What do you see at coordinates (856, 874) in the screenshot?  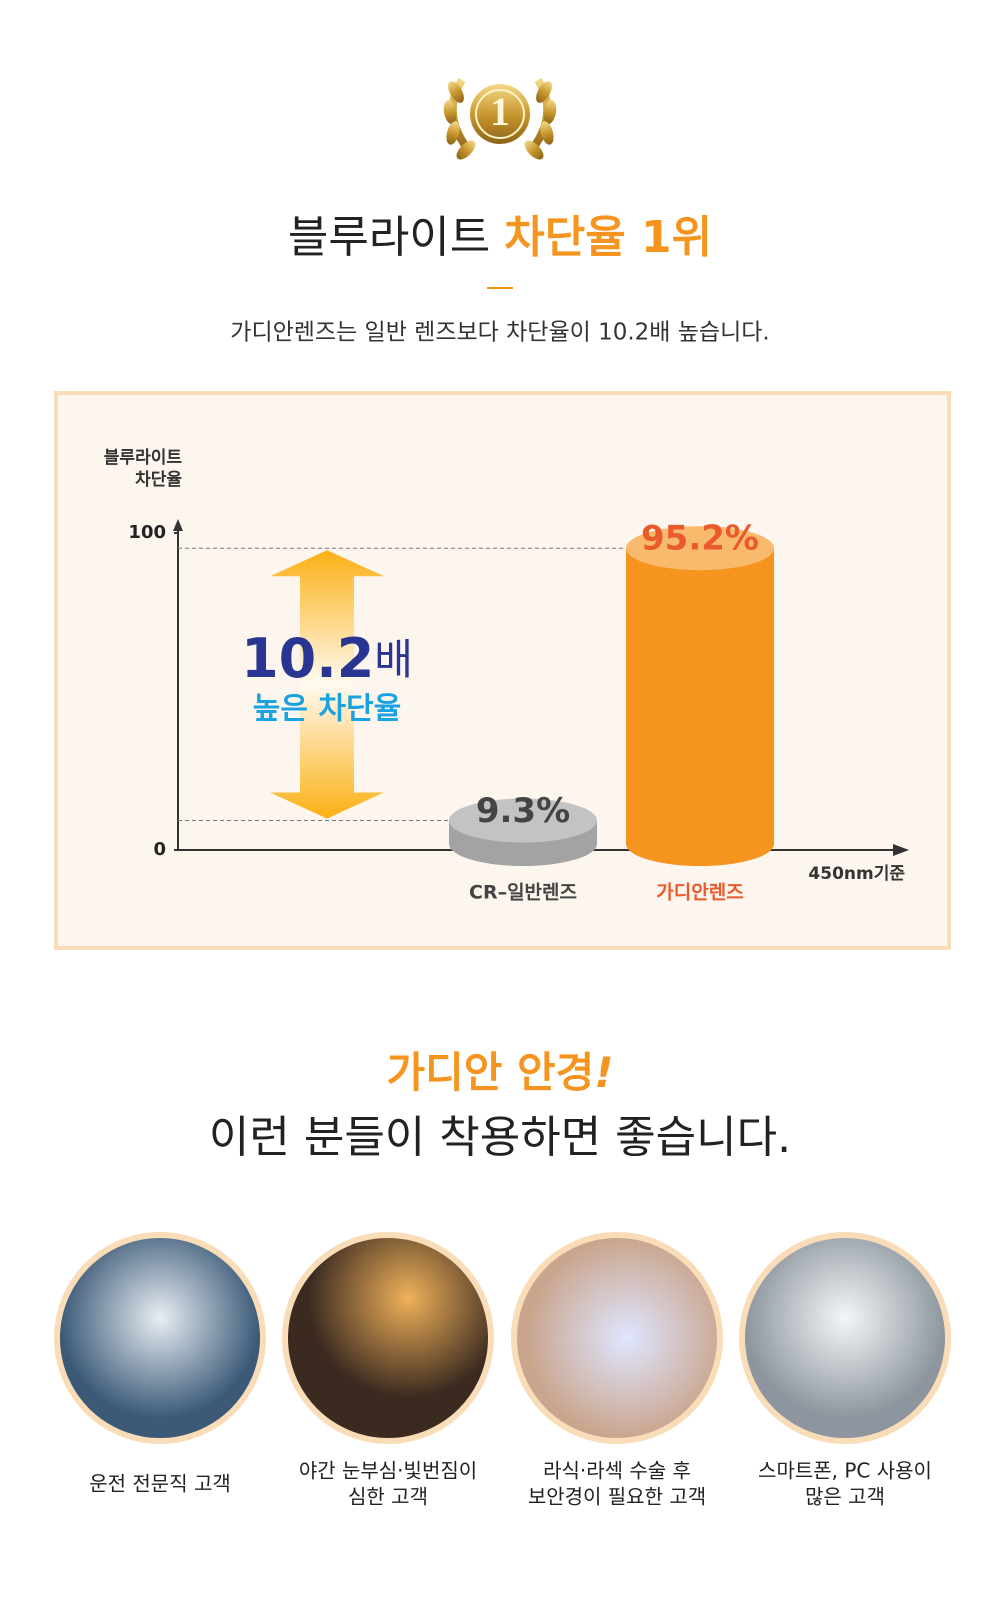 I see `x-axis-label: 450nm기준` at bounding box center [856, 874].